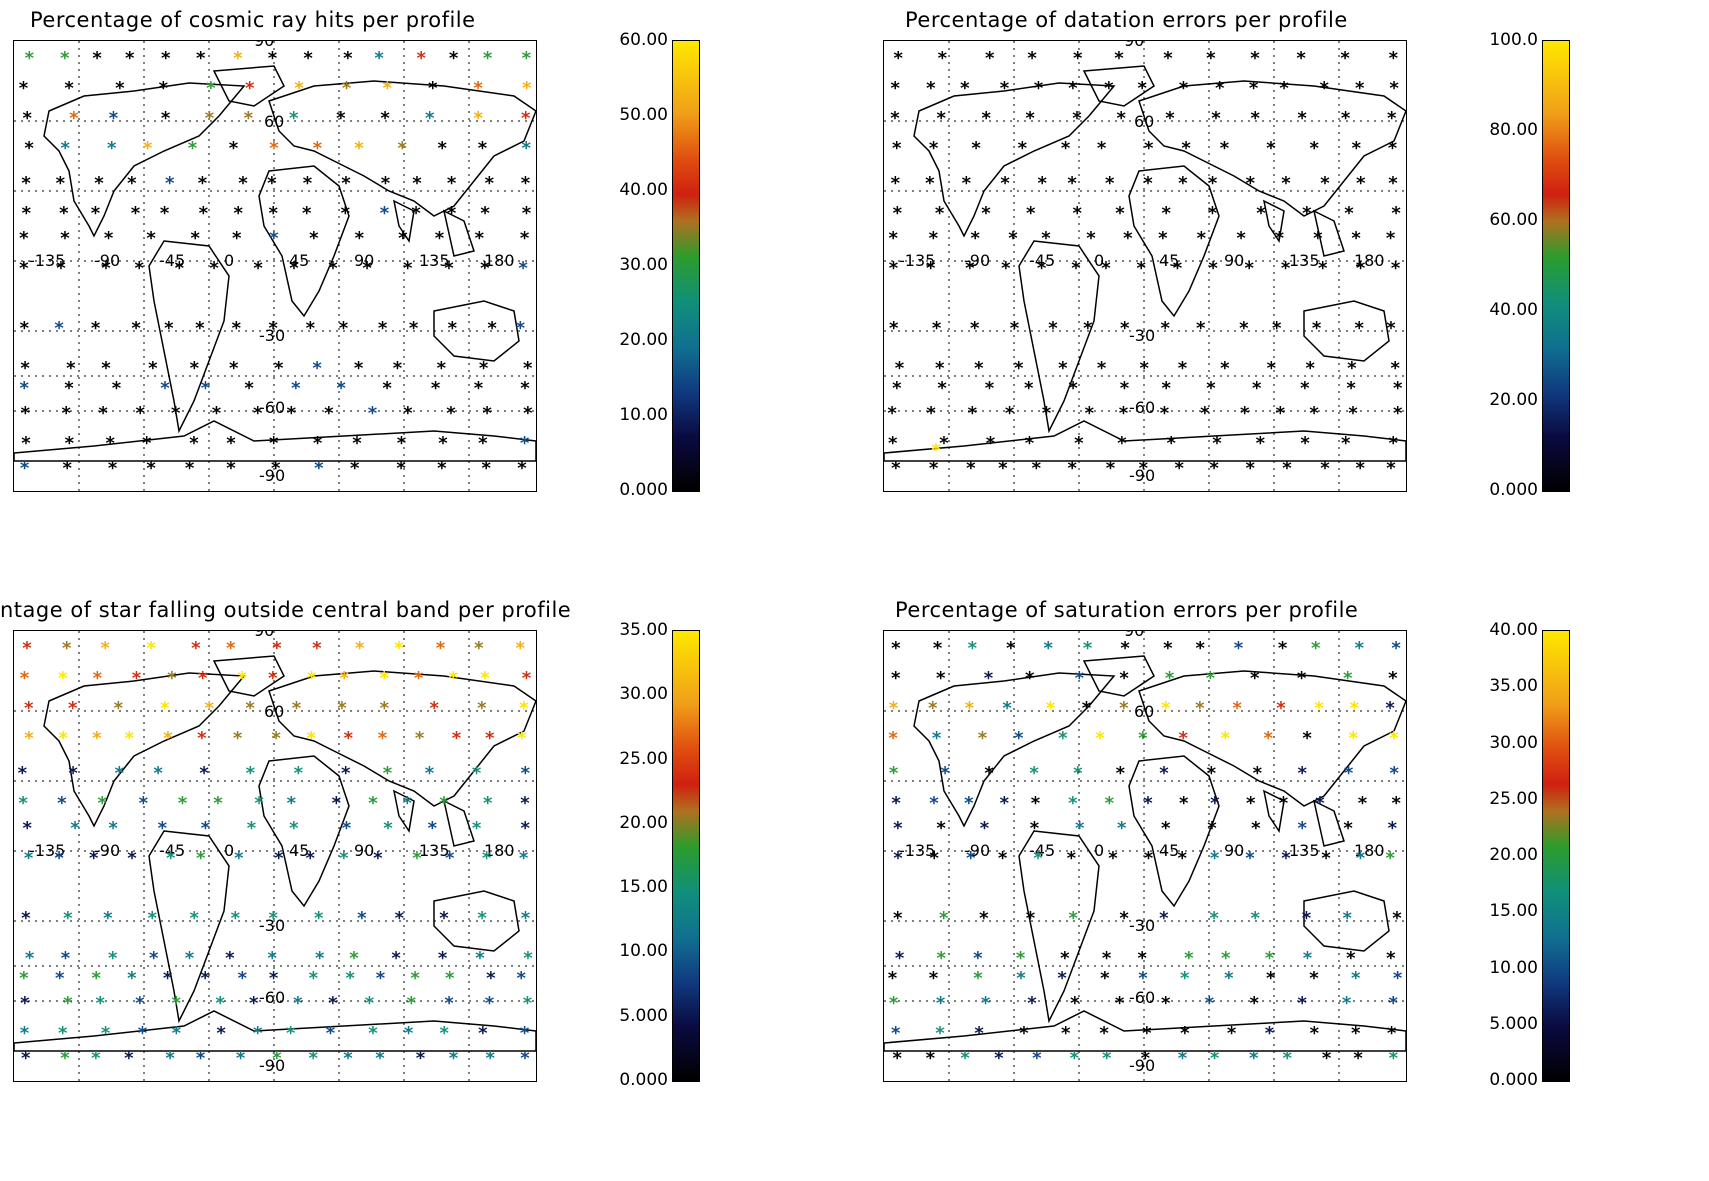 This screenshot has width=1709, height=1181. I want to click on graticule-label: -90, so click(272, 475).